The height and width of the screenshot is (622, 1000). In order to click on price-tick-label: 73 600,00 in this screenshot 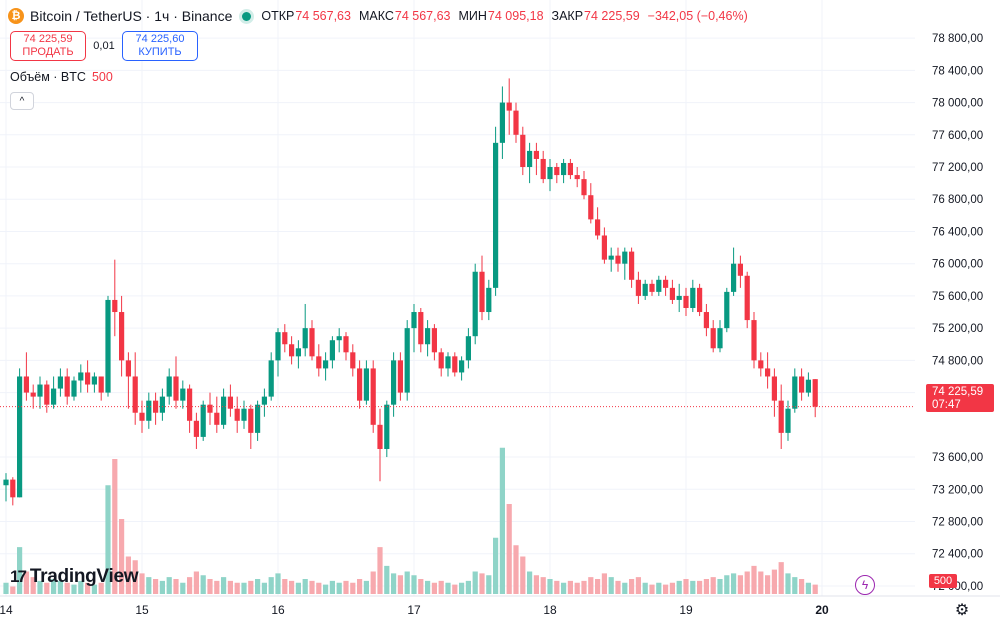, I will do `click(957, 458)`.